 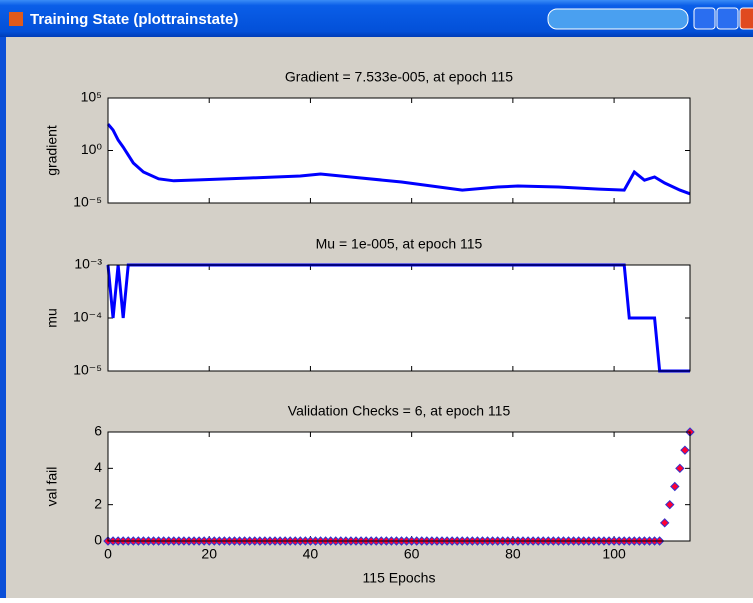 What do you see at coordinates (311, 554) in the screenshot?
I see `x-tick-label: 40` at bounding box center [311, 554].